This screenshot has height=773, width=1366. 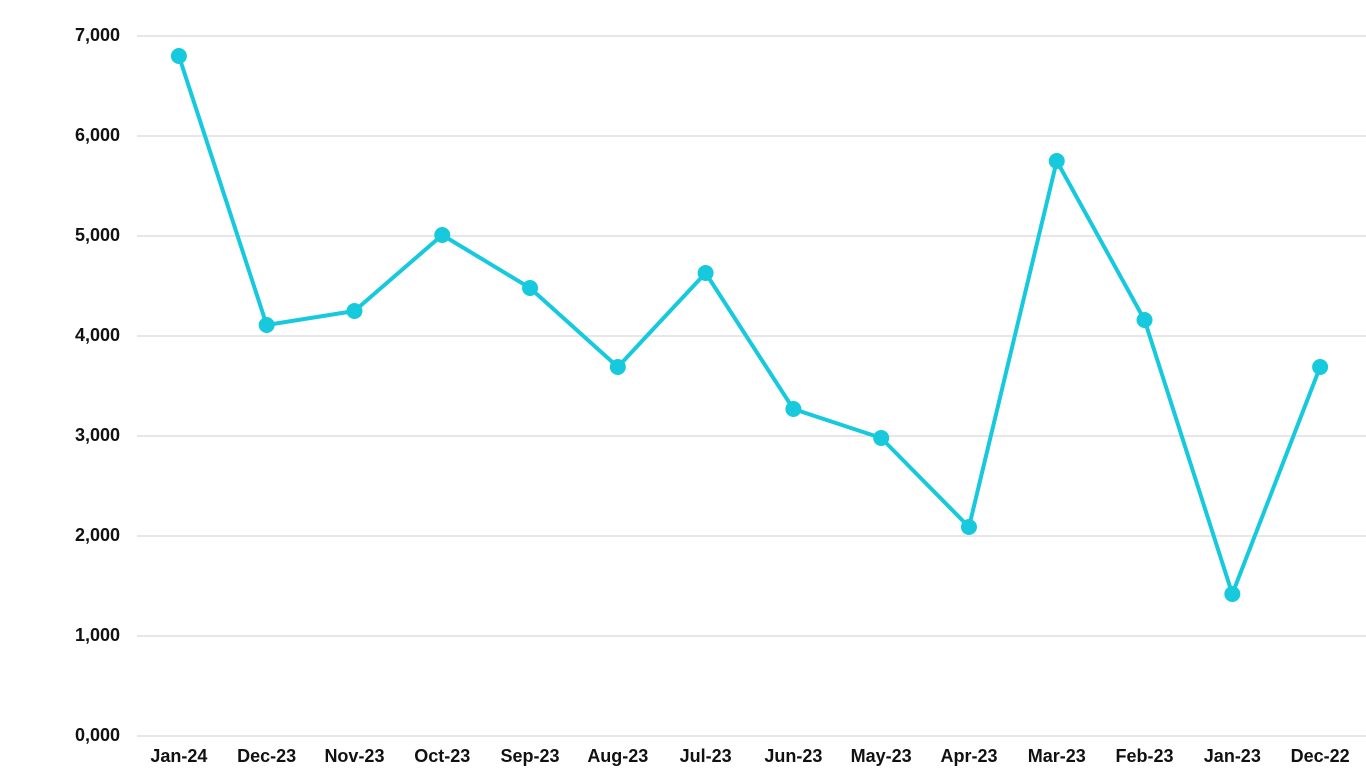 What do you see at coordinates (97, 735) in the screenshot?
I see `y-tick-label: 0,000` at bounding box center [97, 735].